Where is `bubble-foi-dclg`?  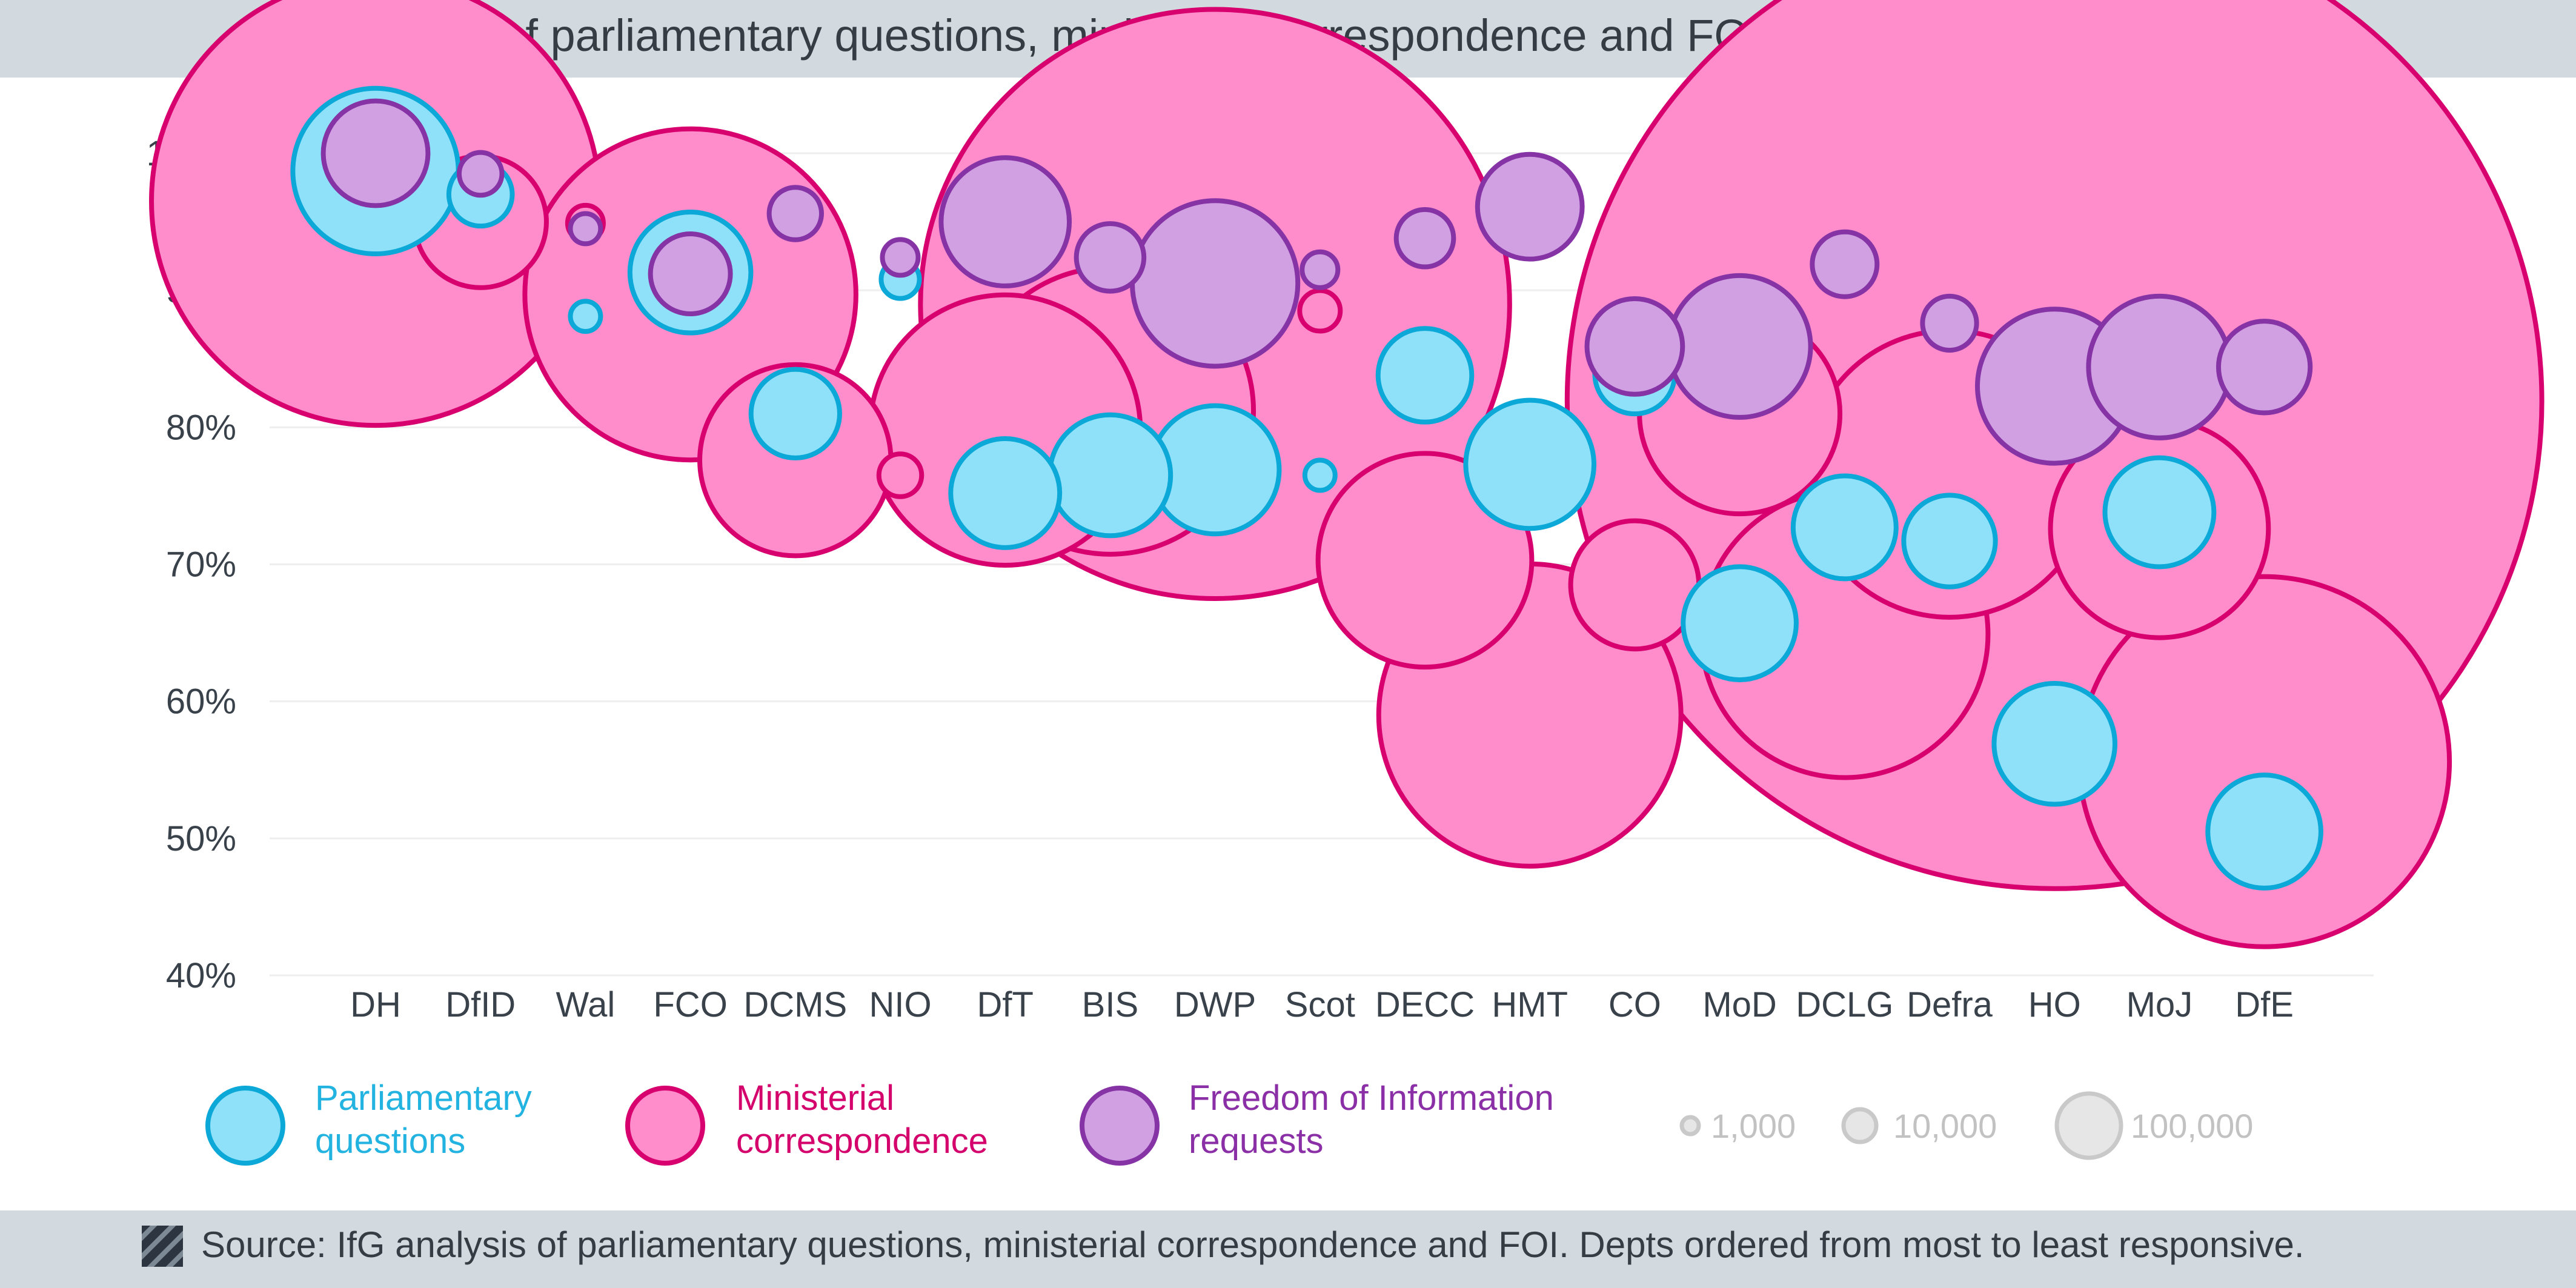
bubble-foi-dclg is located at coordinates (1845, 264).